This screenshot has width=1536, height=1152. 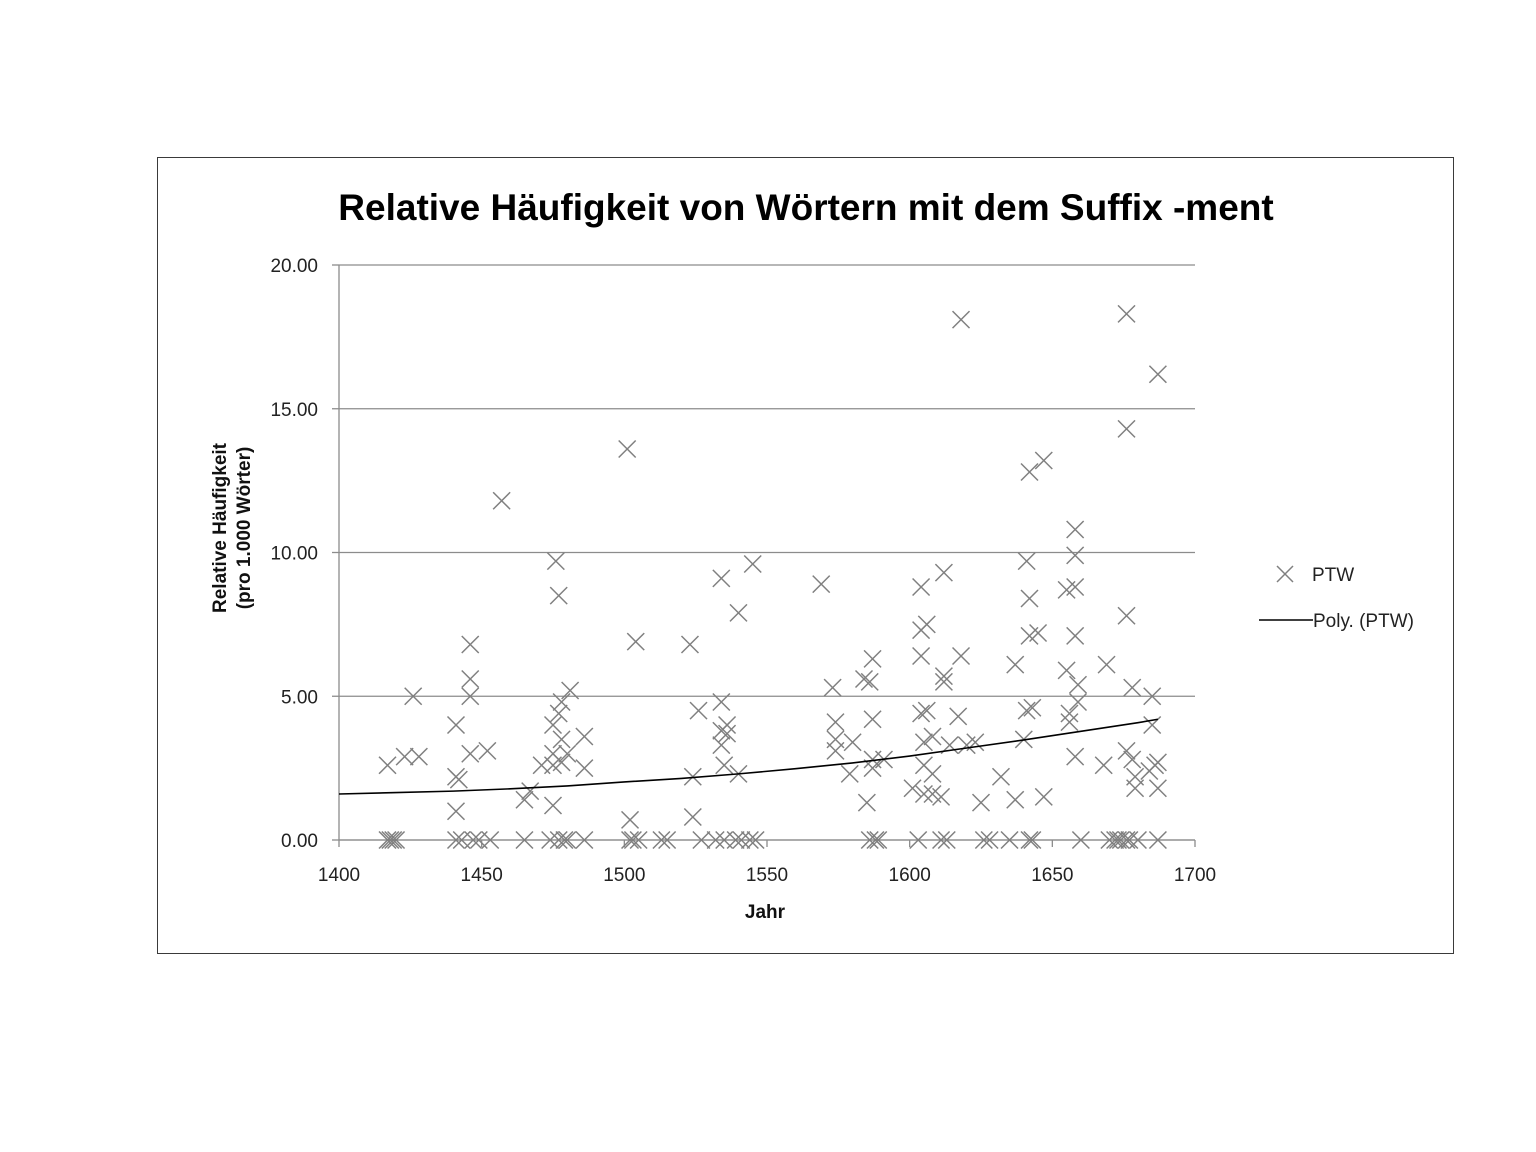 I want to click on x-tick-label: 1700, so click(x=1195, y=875).